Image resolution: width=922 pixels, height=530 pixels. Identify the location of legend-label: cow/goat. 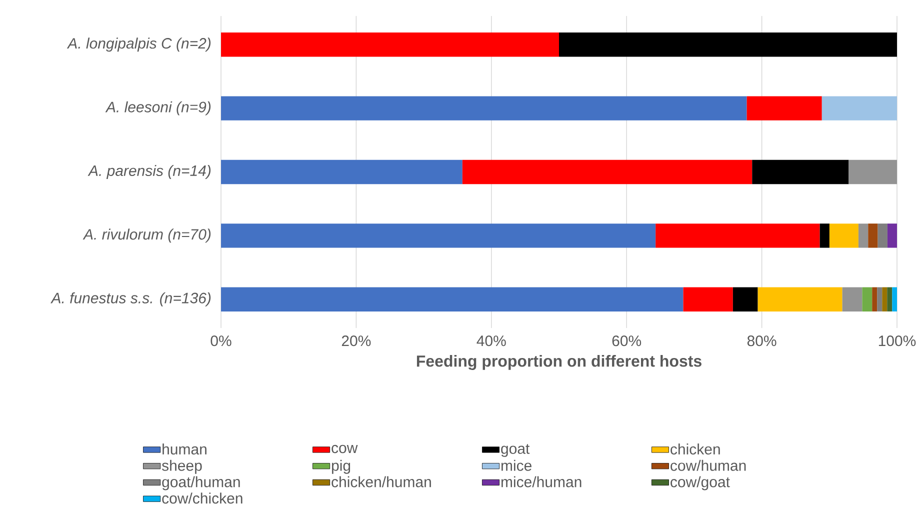
(700, 483).